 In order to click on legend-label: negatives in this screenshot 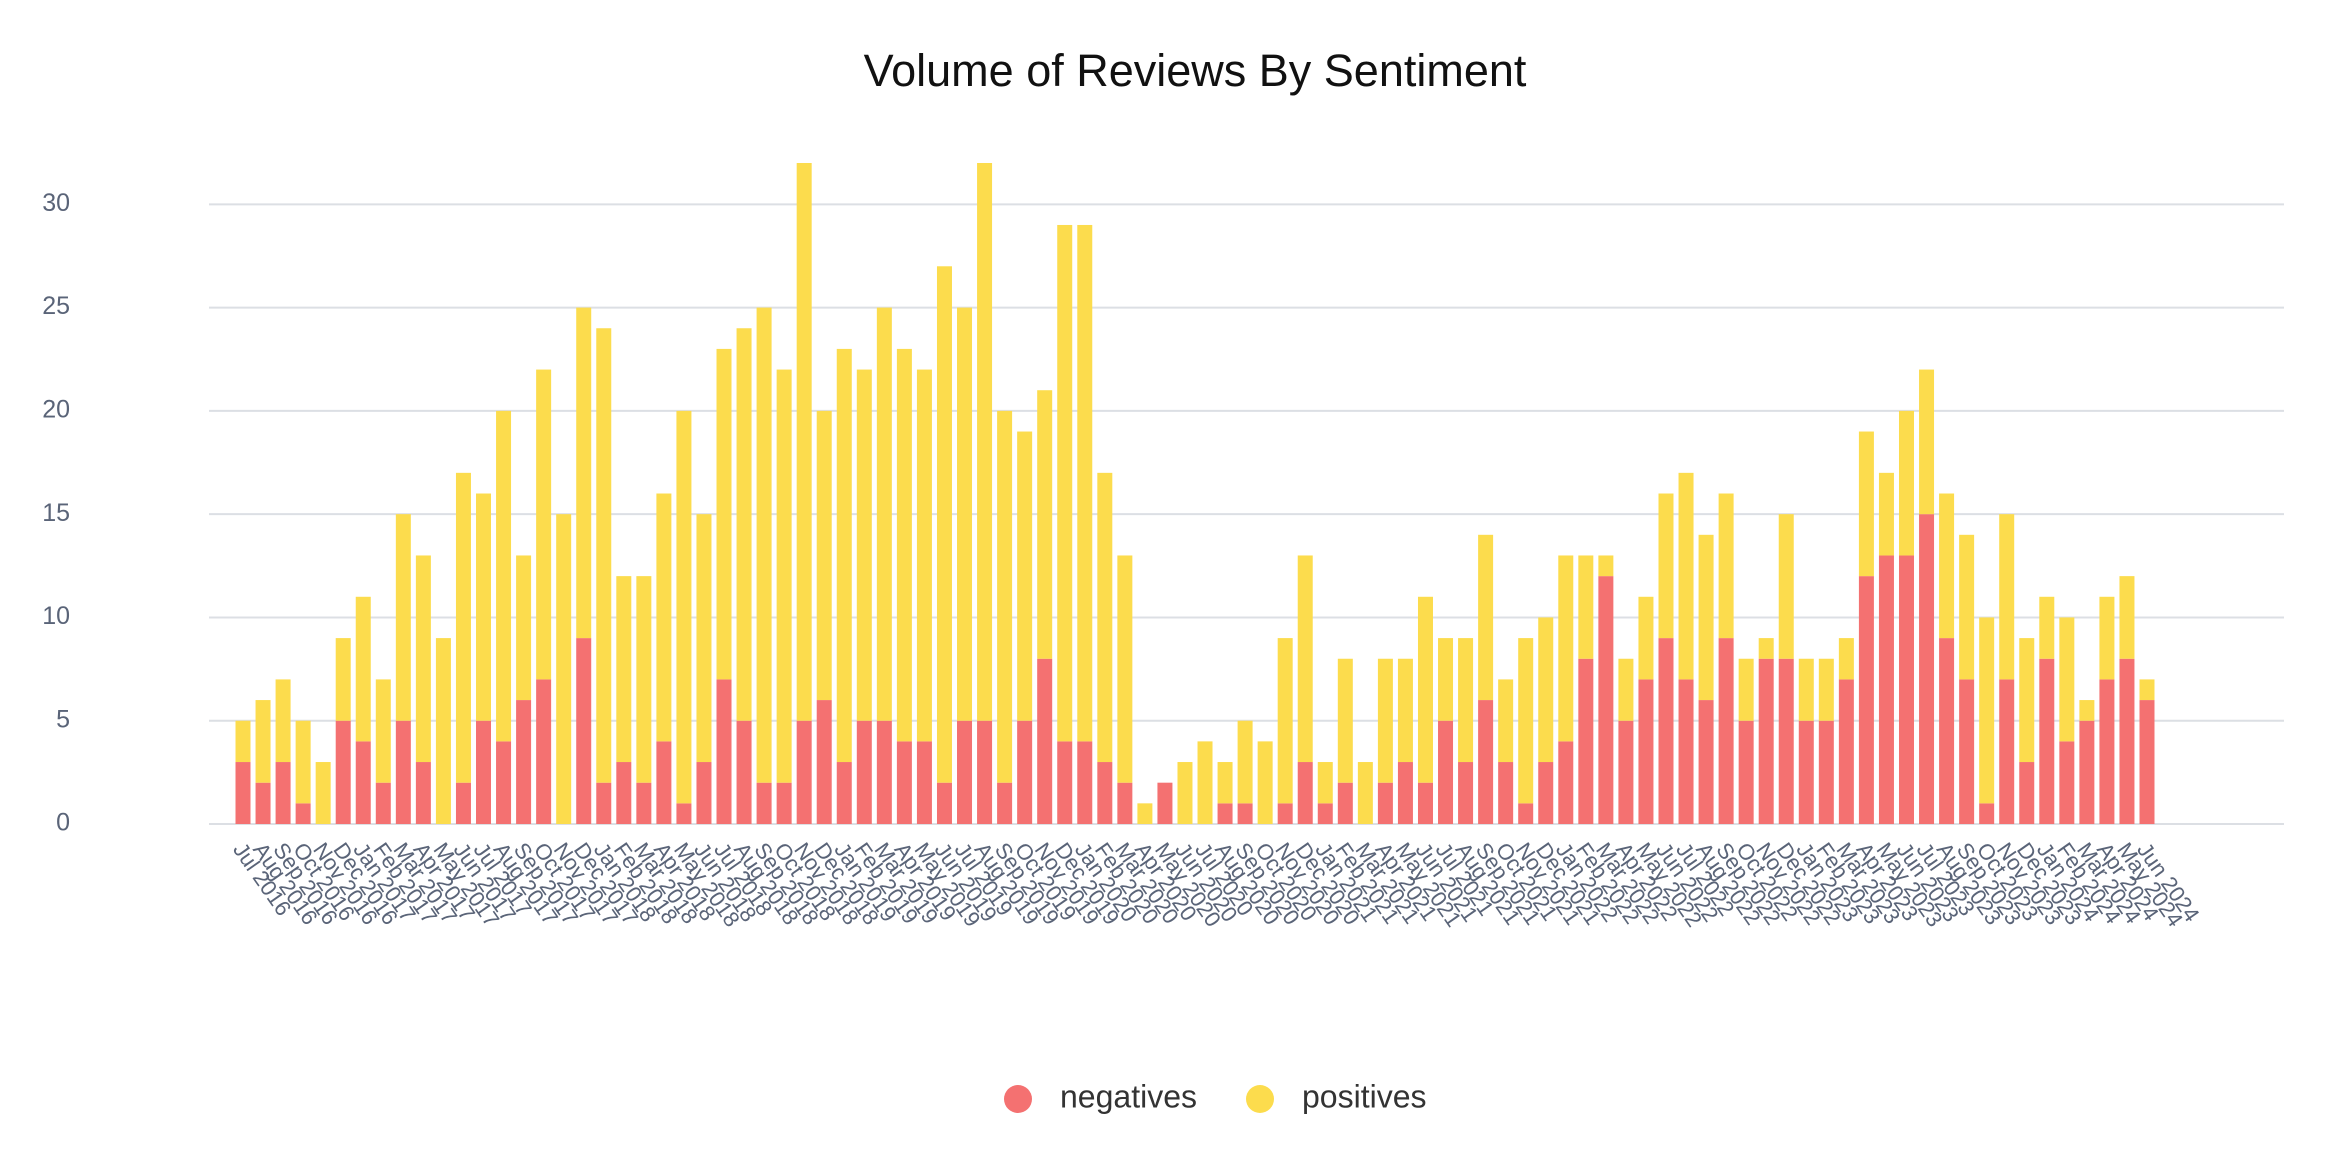, I will do `click(1128, 1096)`.